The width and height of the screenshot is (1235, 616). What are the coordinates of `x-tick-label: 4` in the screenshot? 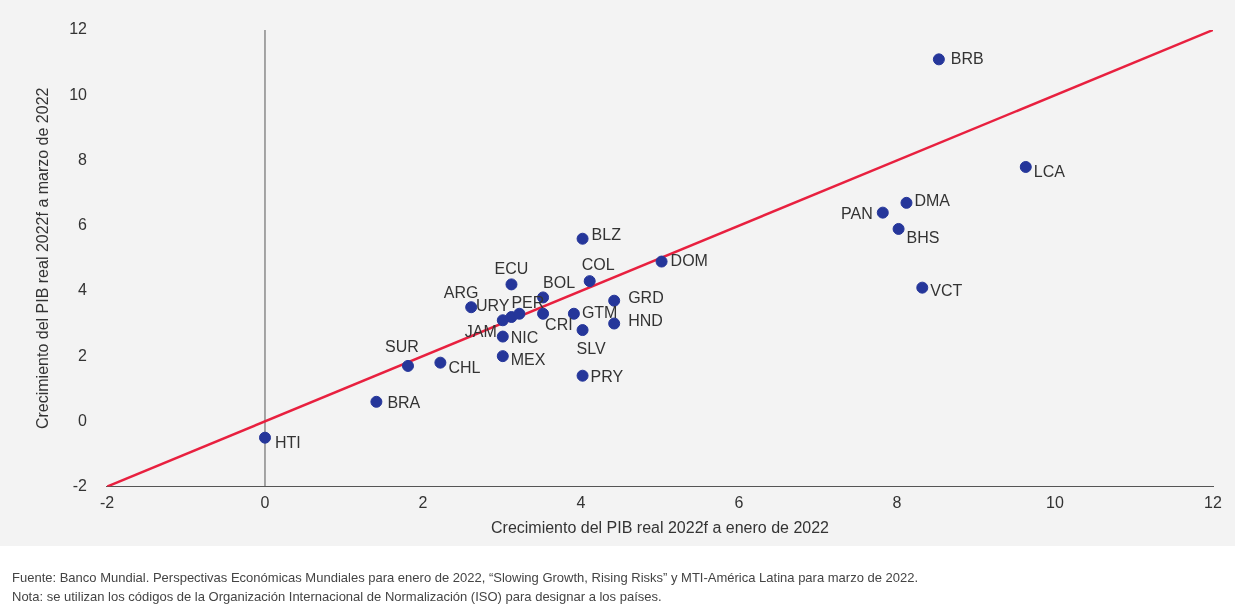 It's located at (581, 502).